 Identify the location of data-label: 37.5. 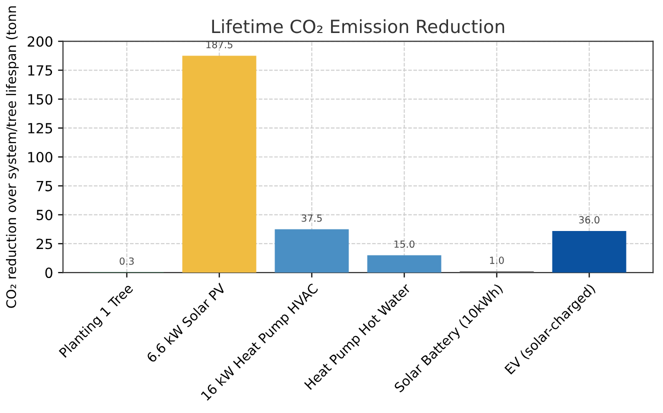
(312, 218).